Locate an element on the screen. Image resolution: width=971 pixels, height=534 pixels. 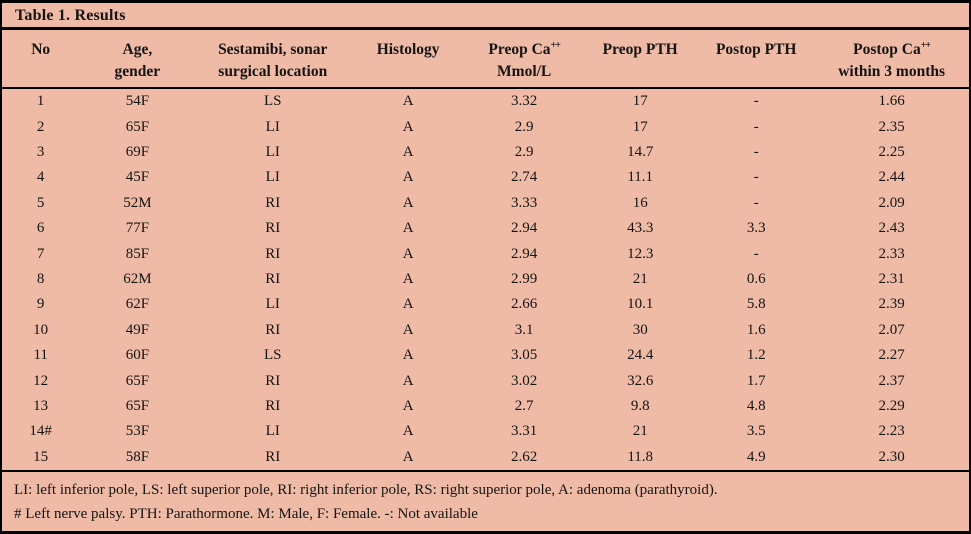
table-cell: 3.05 is located at coordinates (524, 355).